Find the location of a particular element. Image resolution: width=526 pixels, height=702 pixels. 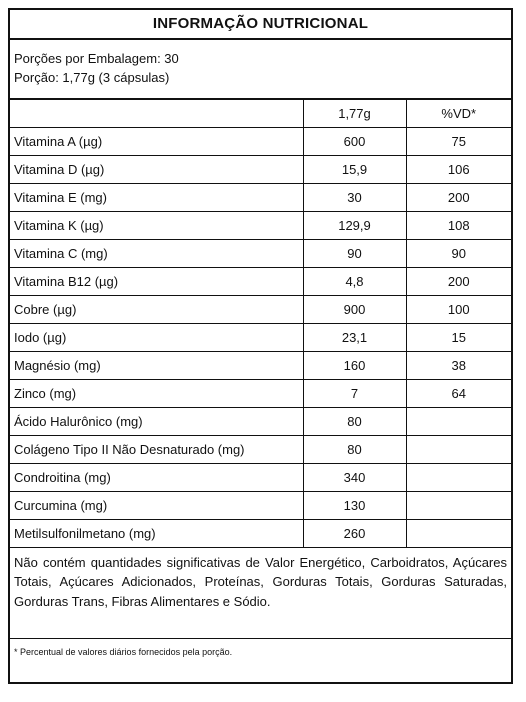

table-row: Iodo (µg) 23,1 15 is located at coordinates (260, 337).